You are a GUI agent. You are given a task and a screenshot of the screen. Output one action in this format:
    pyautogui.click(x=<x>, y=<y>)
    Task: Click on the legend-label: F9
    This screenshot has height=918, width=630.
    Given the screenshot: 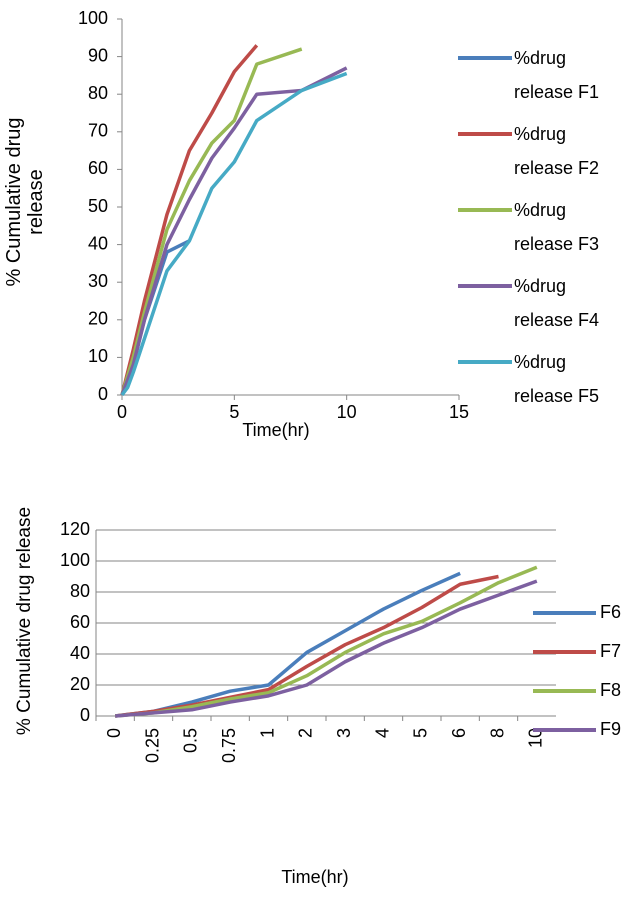 What is the action you would take?
    pyautogui.click(x=610, y=729)
    